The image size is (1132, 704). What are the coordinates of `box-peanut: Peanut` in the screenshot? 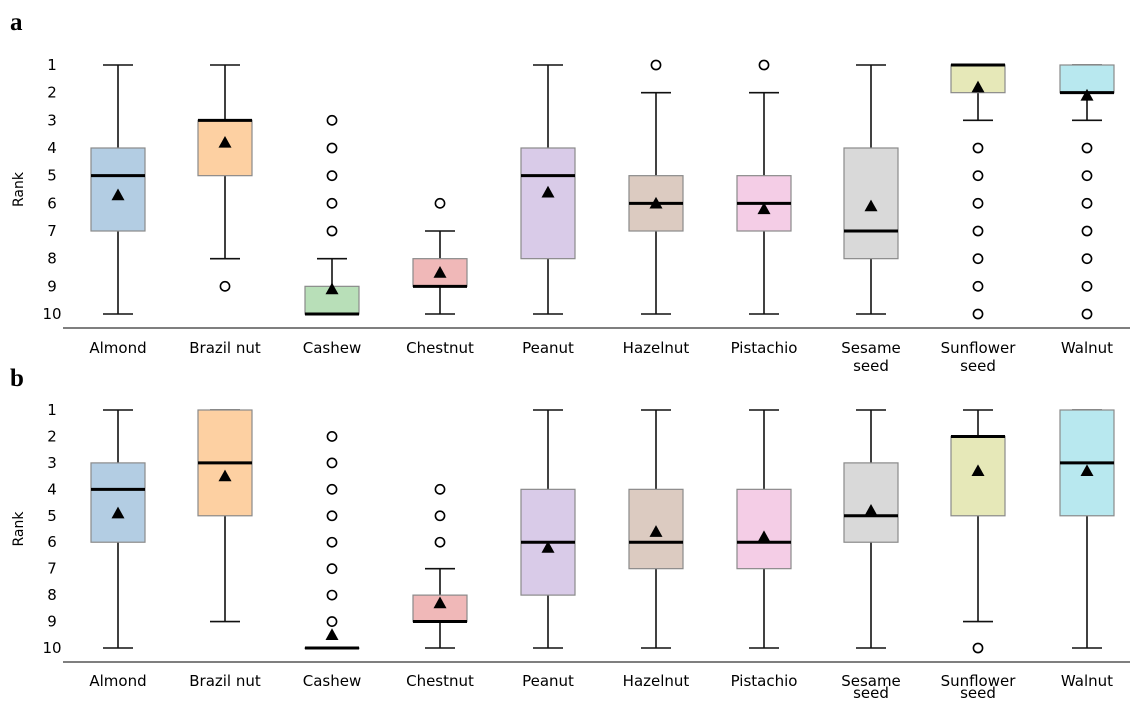 It's located at (548, 549).